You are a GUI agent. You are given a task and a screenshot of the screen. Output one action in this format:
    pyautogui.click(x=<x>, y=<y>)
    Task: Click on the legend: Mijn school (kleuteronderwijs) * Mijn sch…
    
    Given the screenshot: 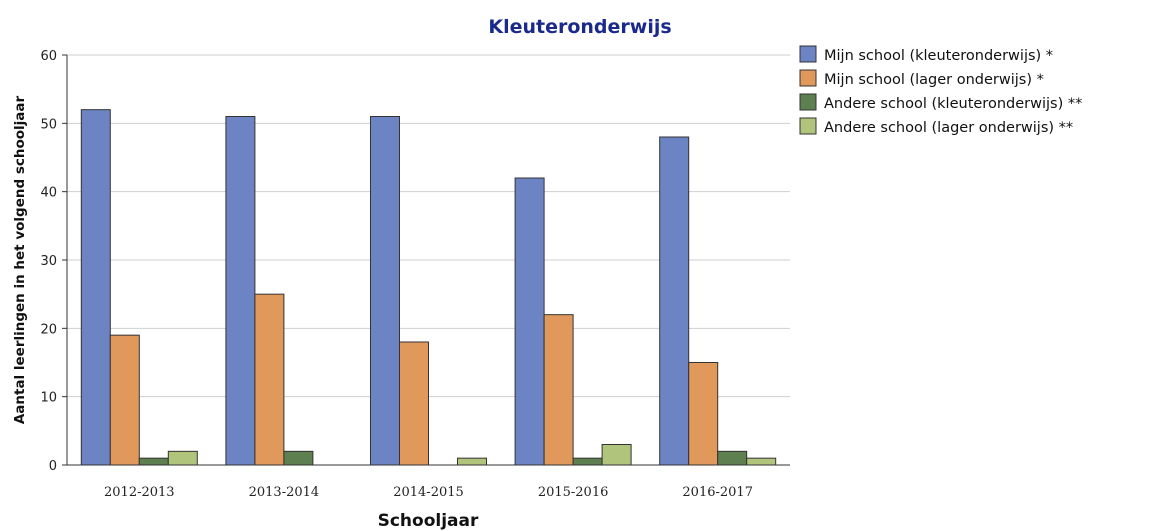 What is the action you would take?
    pyautogui.click(x=941, y=91)
    